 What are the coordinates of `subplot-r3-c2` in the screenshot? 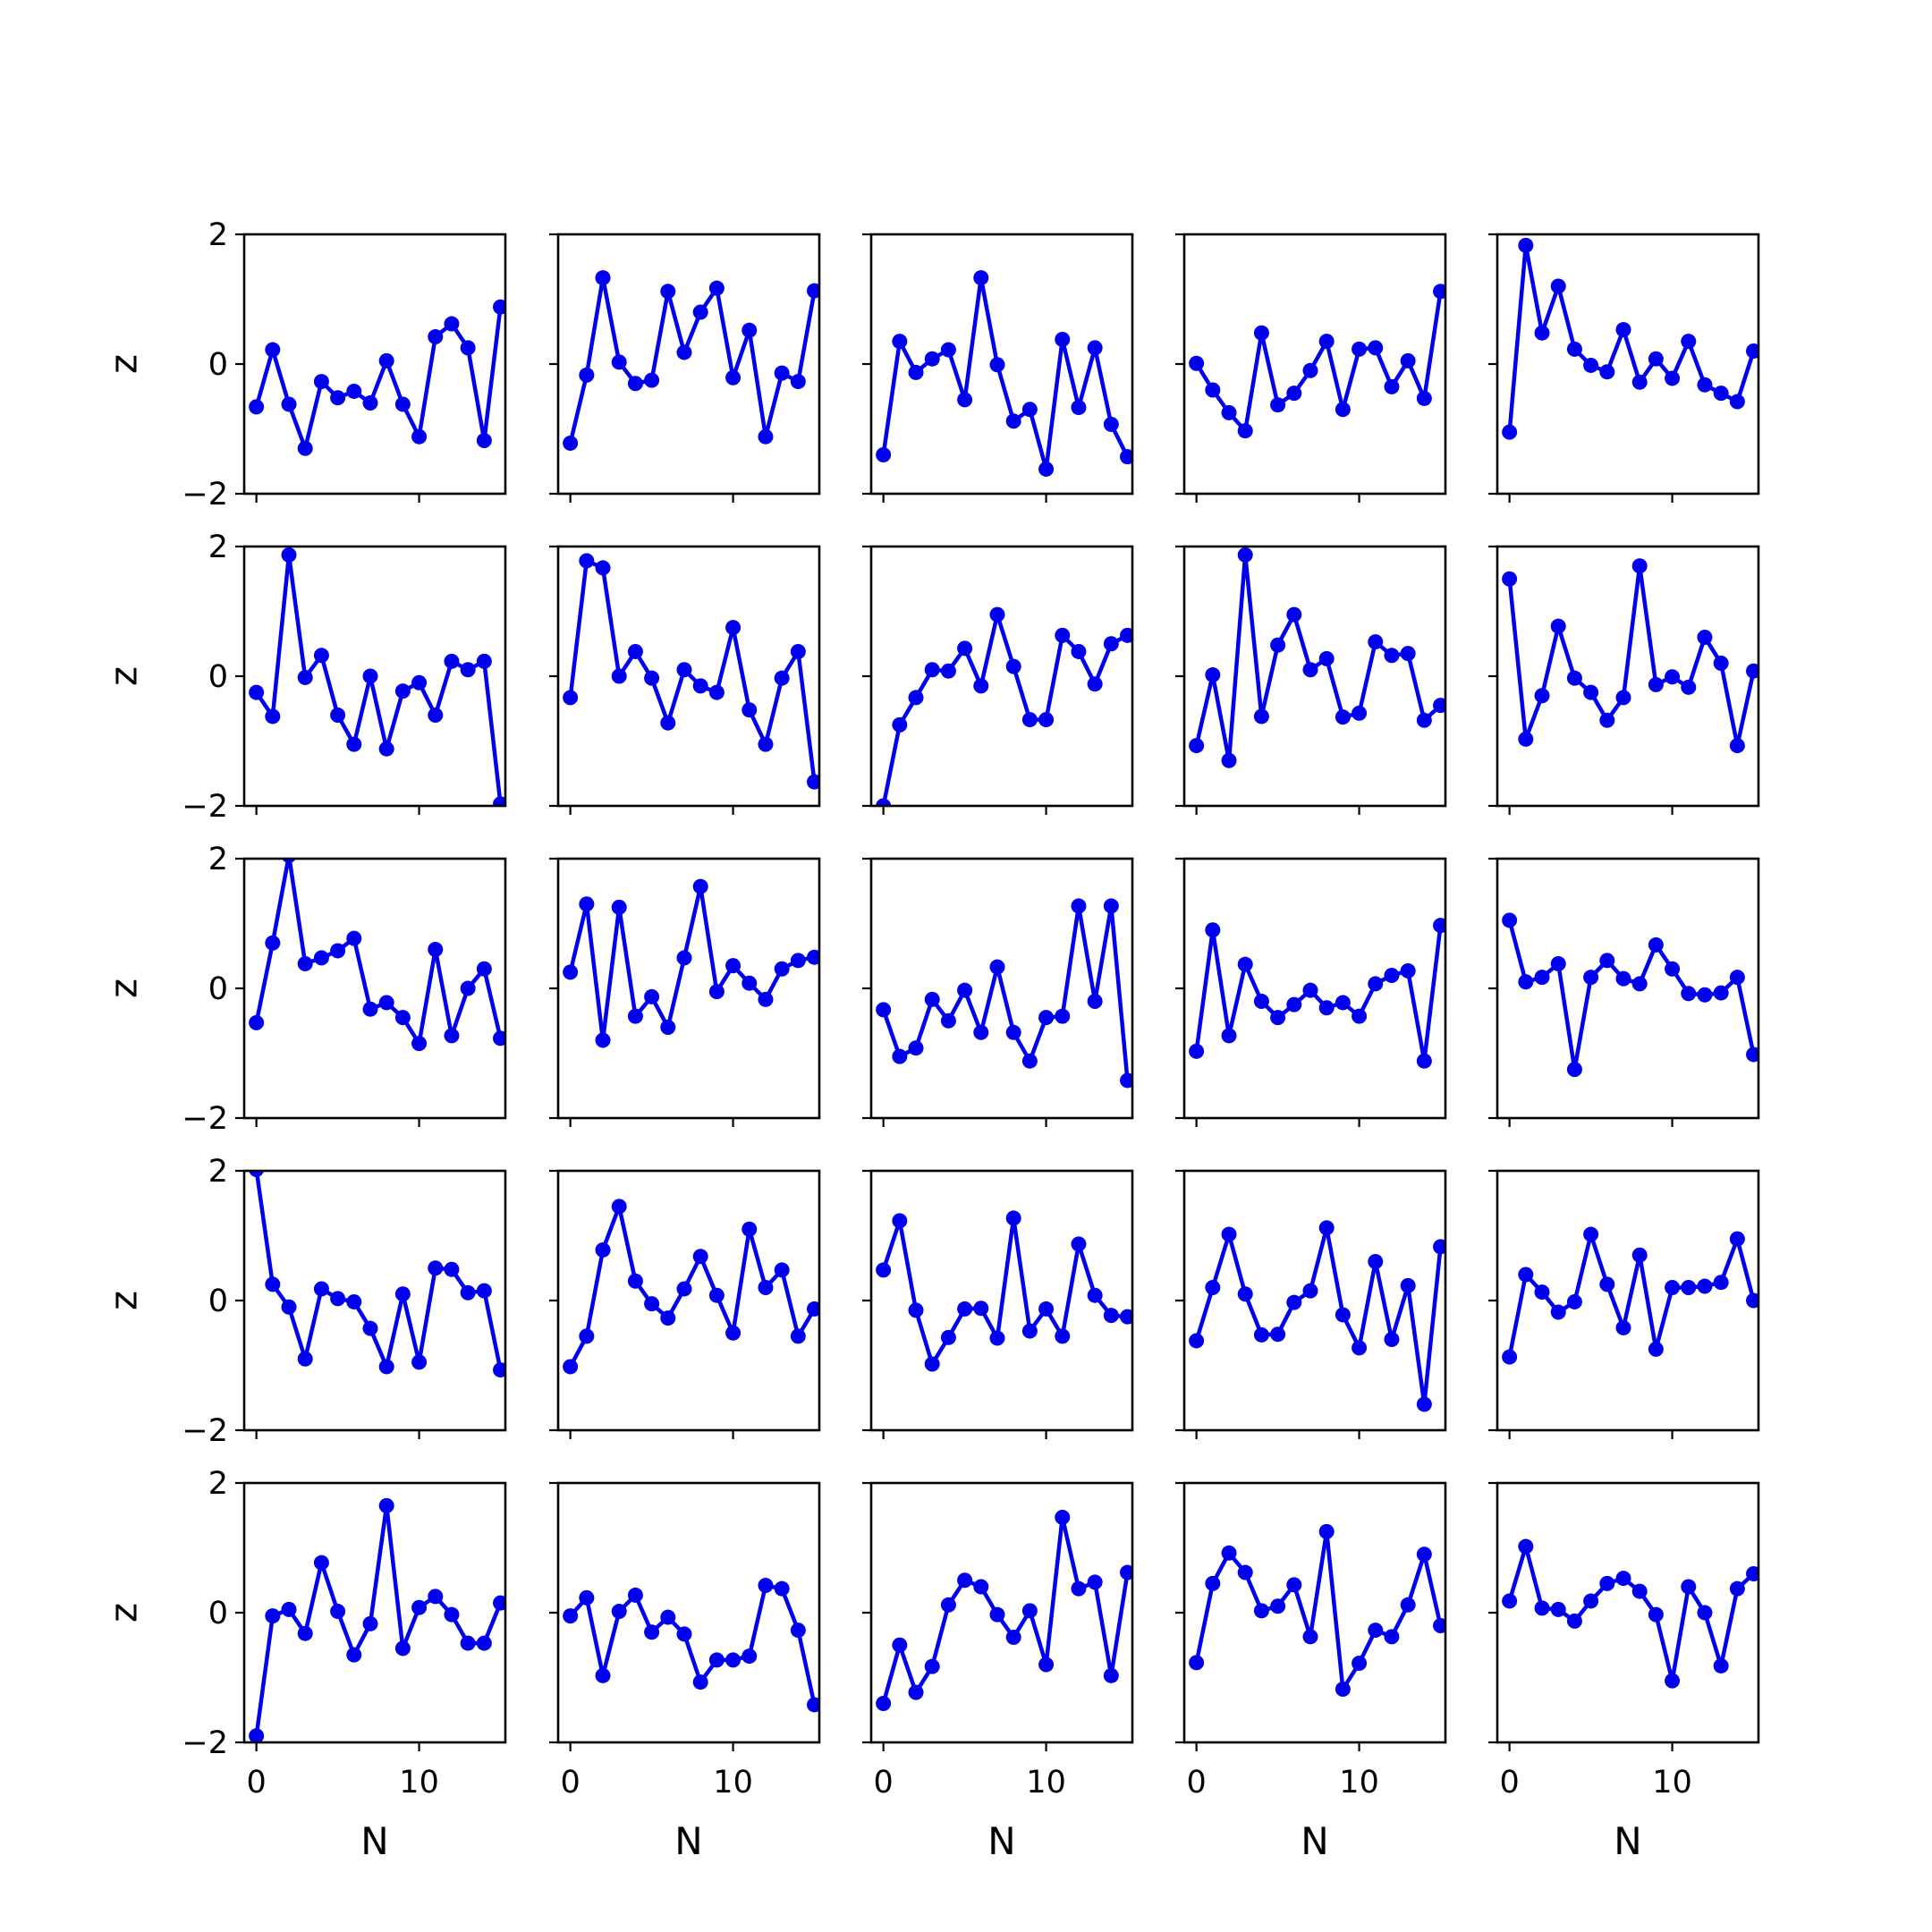 It's located at (685, 992).